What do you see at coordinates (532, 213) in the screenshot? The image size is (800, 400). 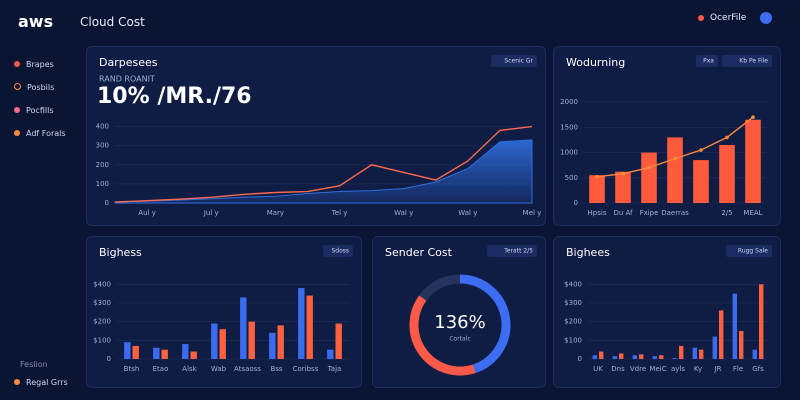 I see `x-tick-label: Mel y` at bounding box center [532, 213].